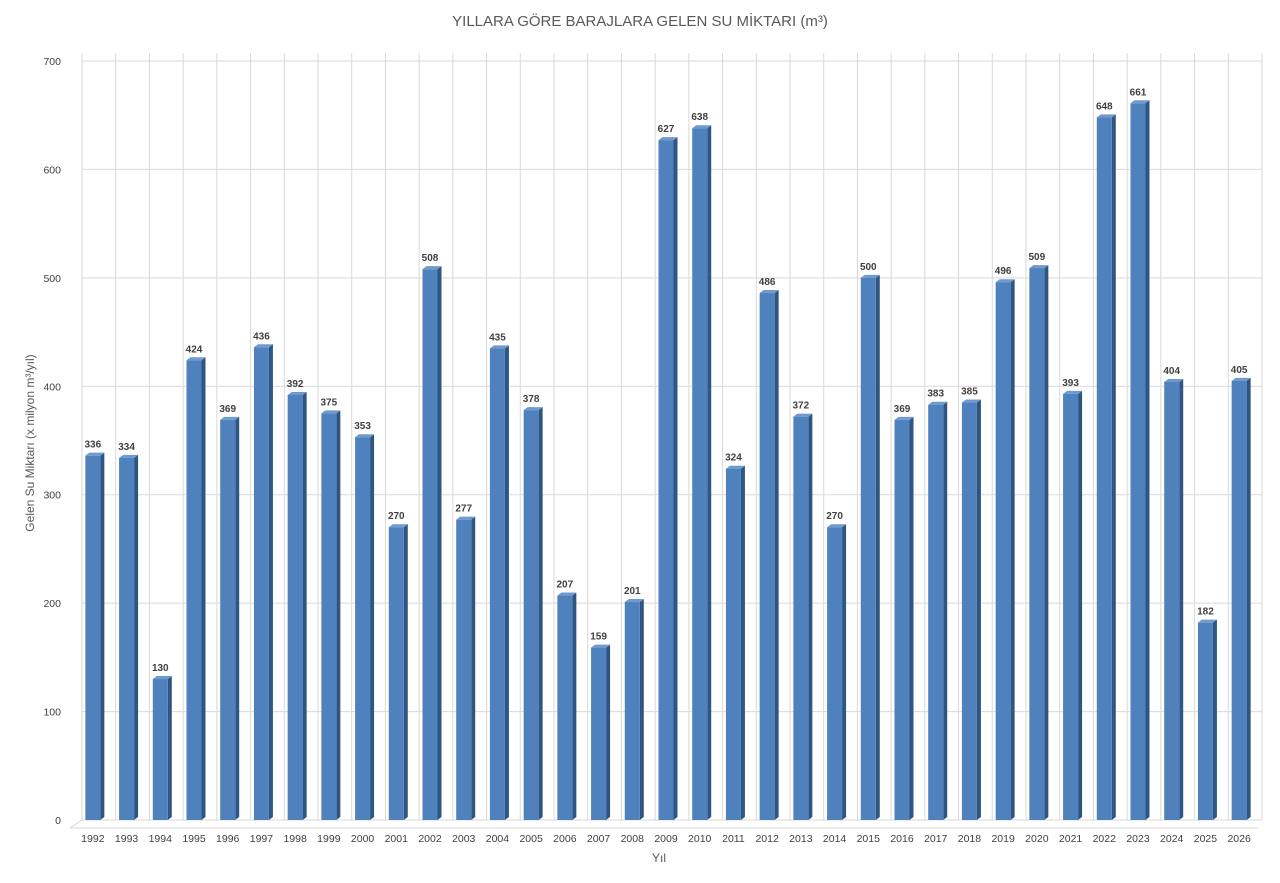  Describe the element at coordinates (1172, 839) in the screenshot. I see `x-tick-label: 2024` at that location.